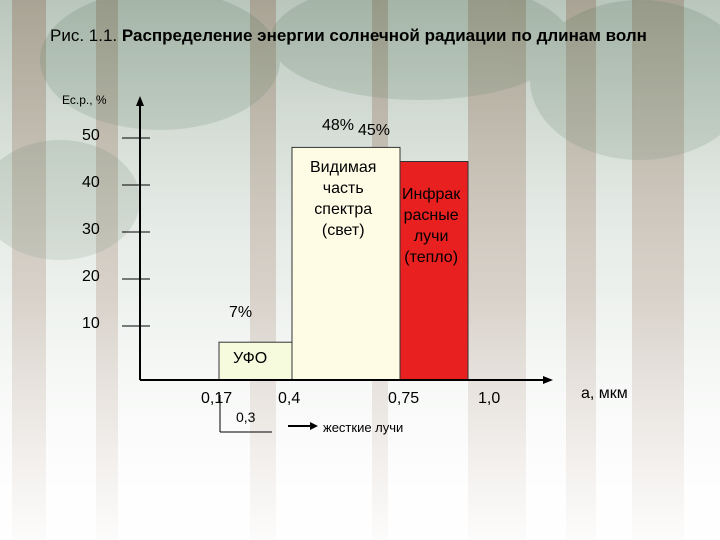 This screenshot has width=720, height=540. I want to click on band-label-line: Видимая, so click(343, 168).